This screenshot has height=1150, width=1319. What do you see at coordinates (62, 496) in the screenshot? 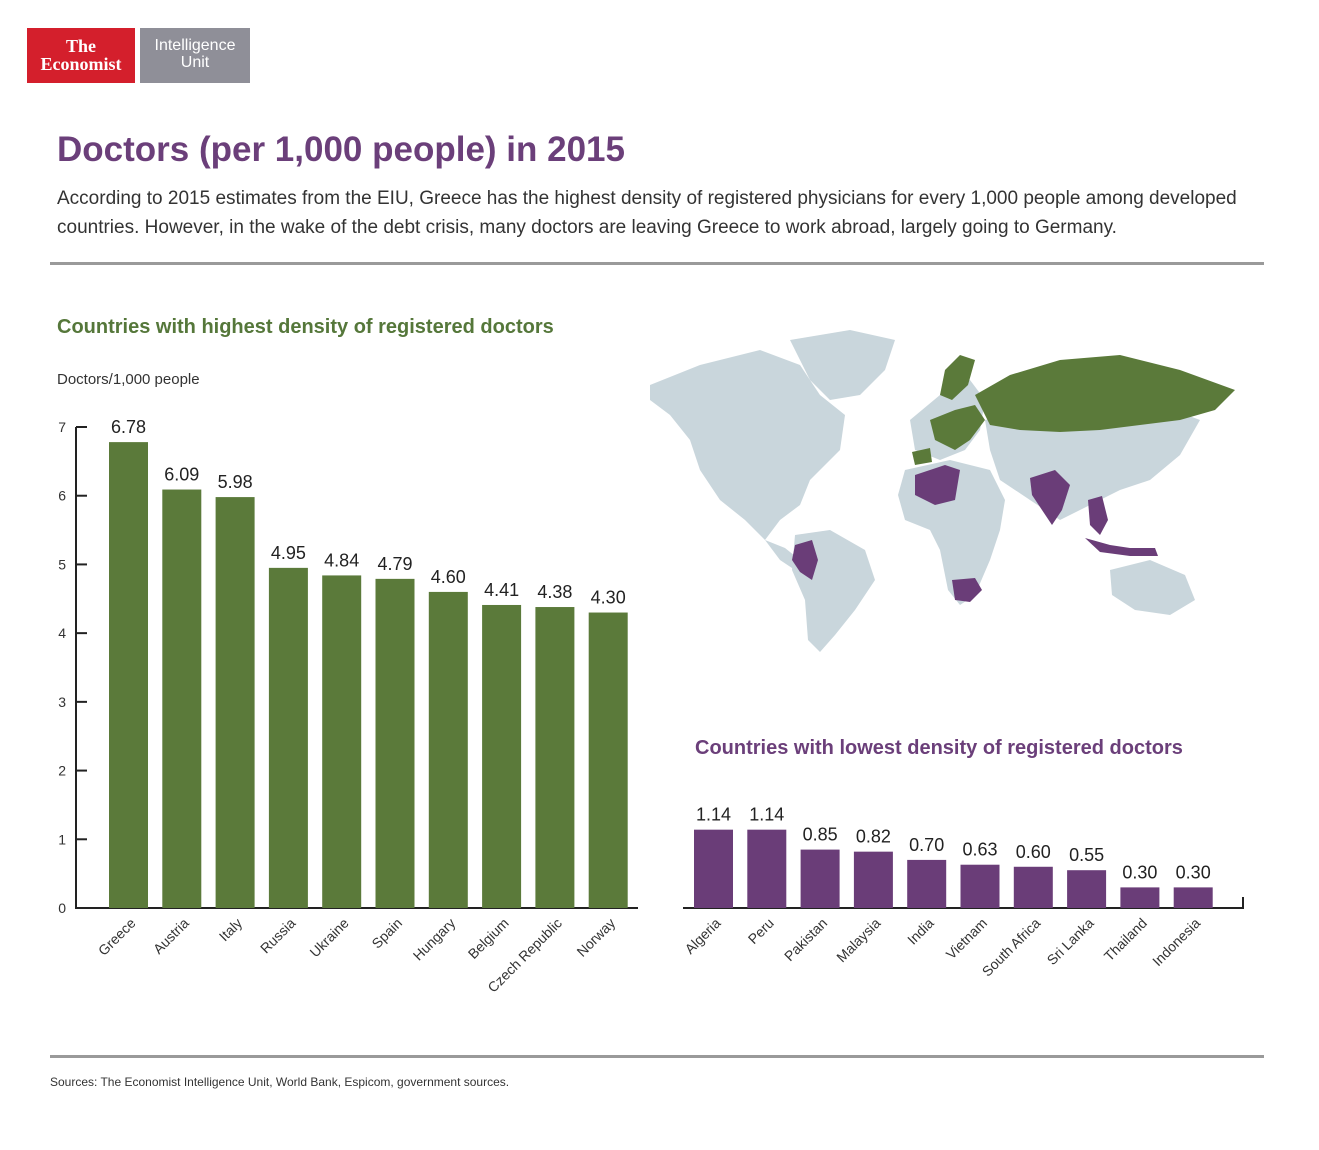
I see `y-tick-label: 6` at bounding box center [62, 496].